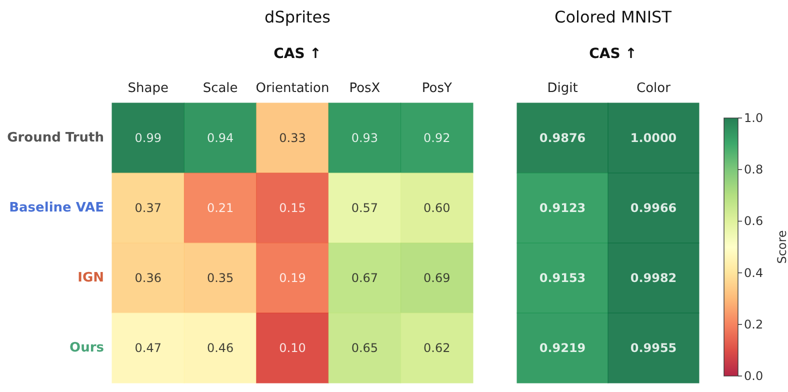 This screenshot has height=392, width=788. I want to click on data-label: 0.9955, so click(653, 348).